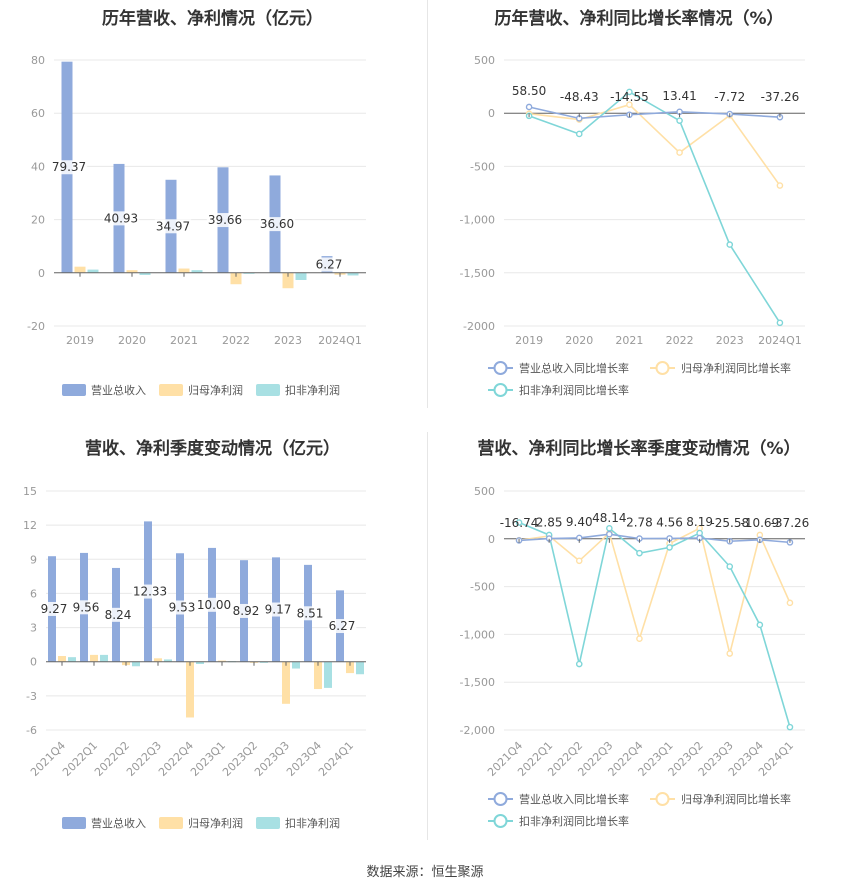  I want to click on legend-label: 扣非净利润同比增长率, so click(574, 821).